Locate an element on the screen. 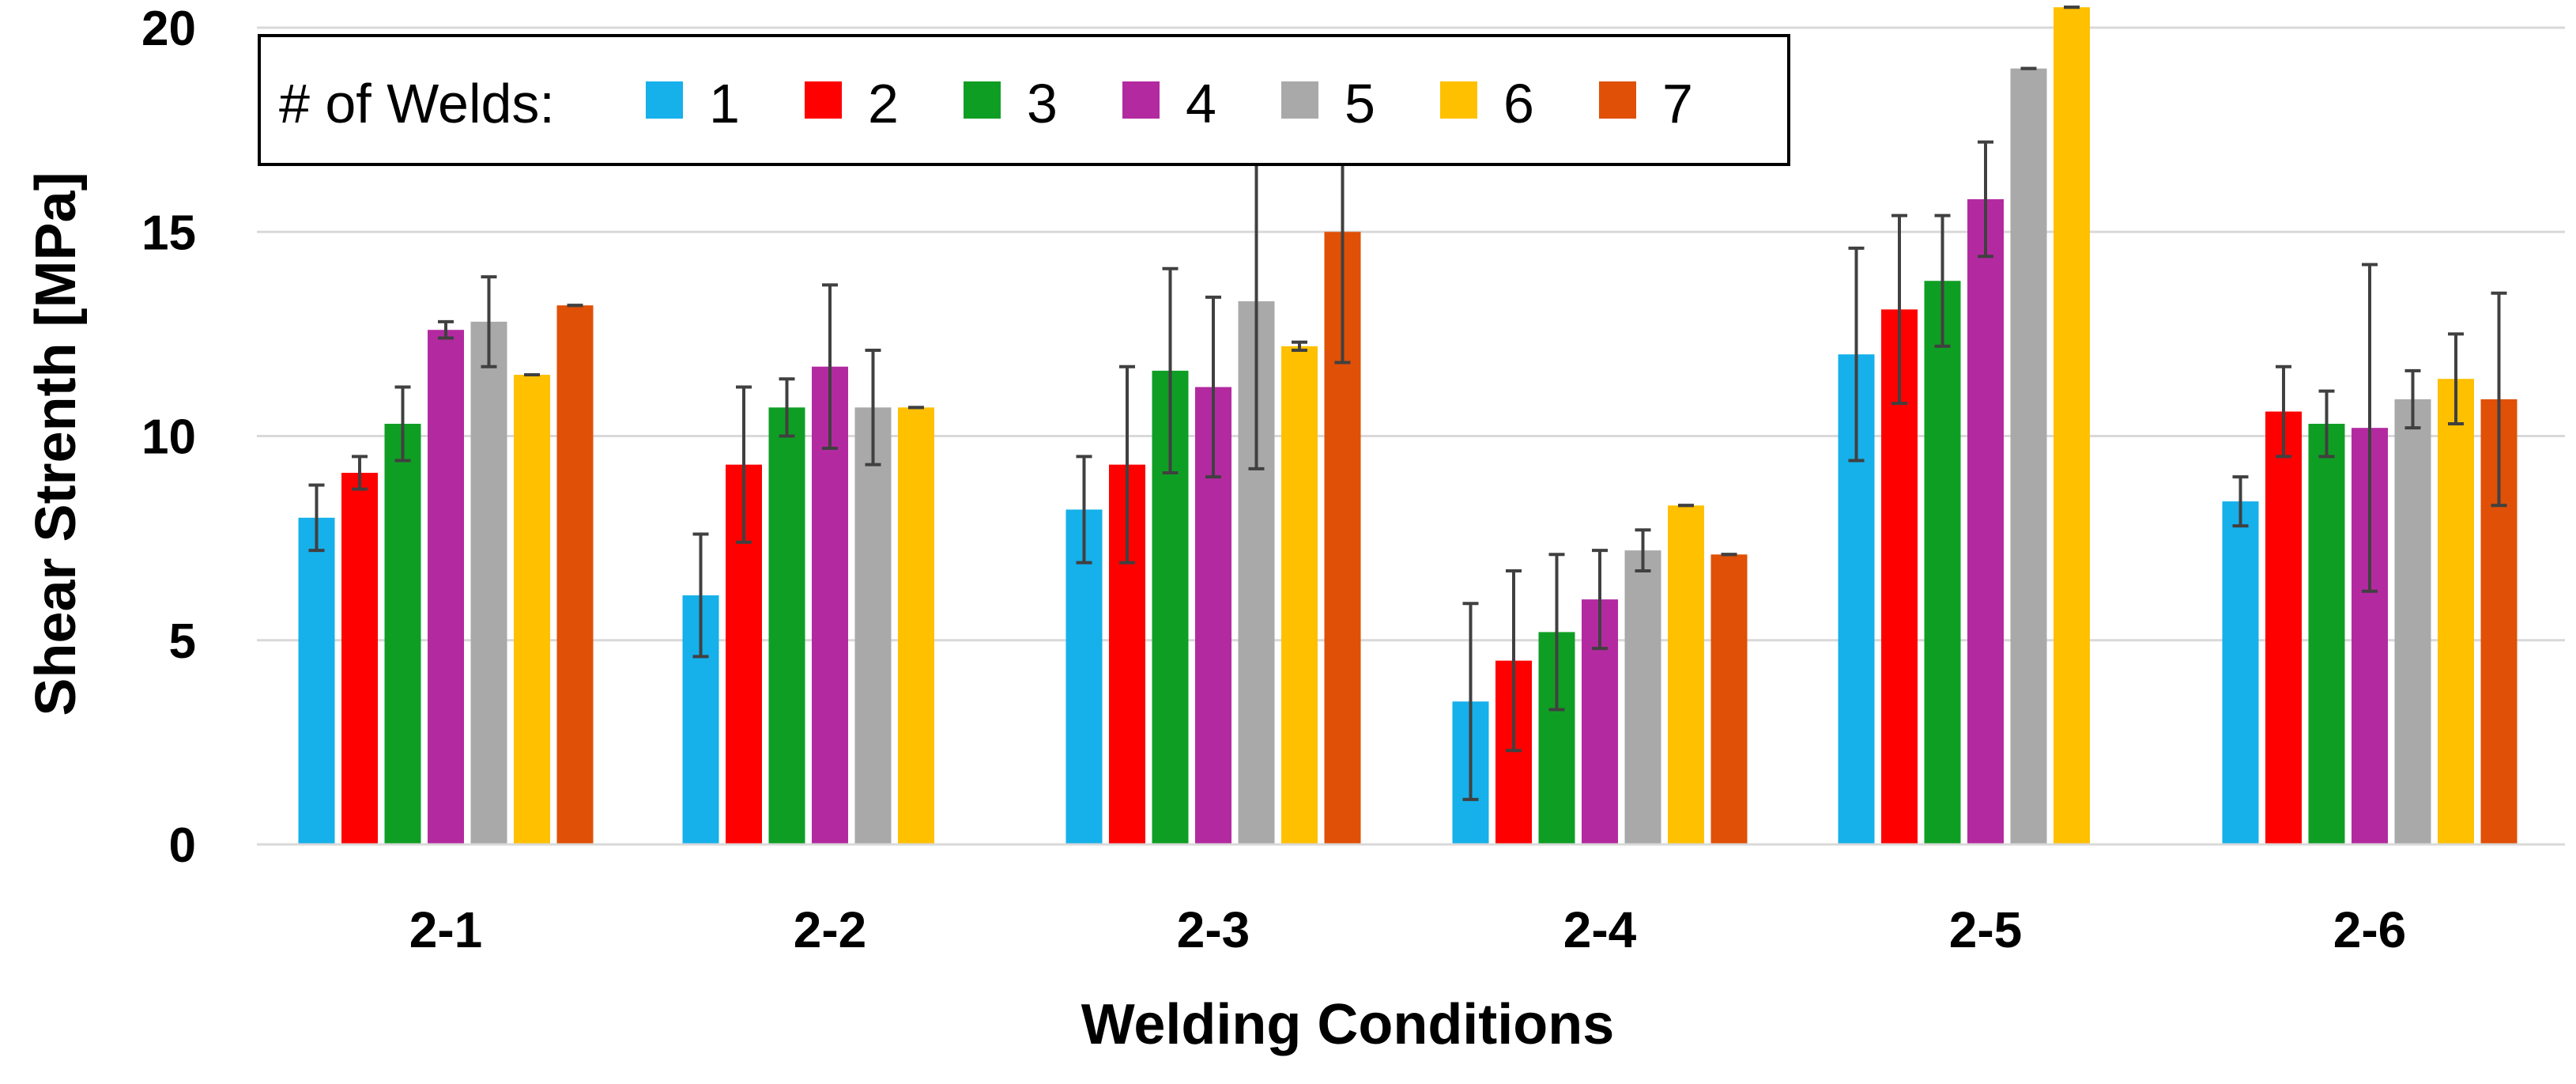 The width and height of the screenshot is (2576, 1084). y-tick-label: 5 is located at coordinates (182, 641).